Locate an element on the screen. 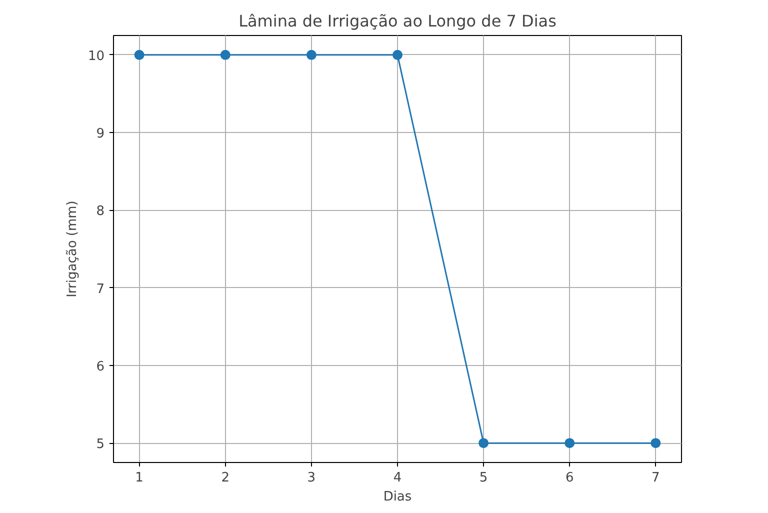 This screenshot has width=768, height=513. chart-title: Lâmina de Irrigação ao Longo de 7 Dias is located at coordinates (397, 21).